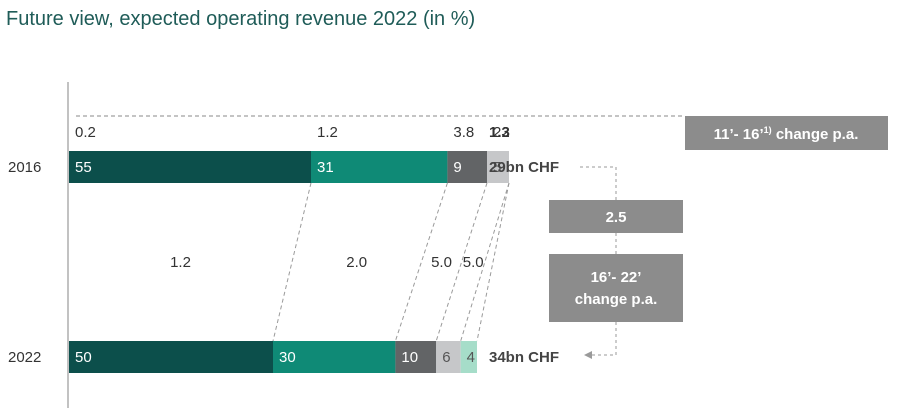 This screenshot has height=419, width=900. I want to click on change-11-16-label: 11’- 16’1) change p.a., so click(786, 134).